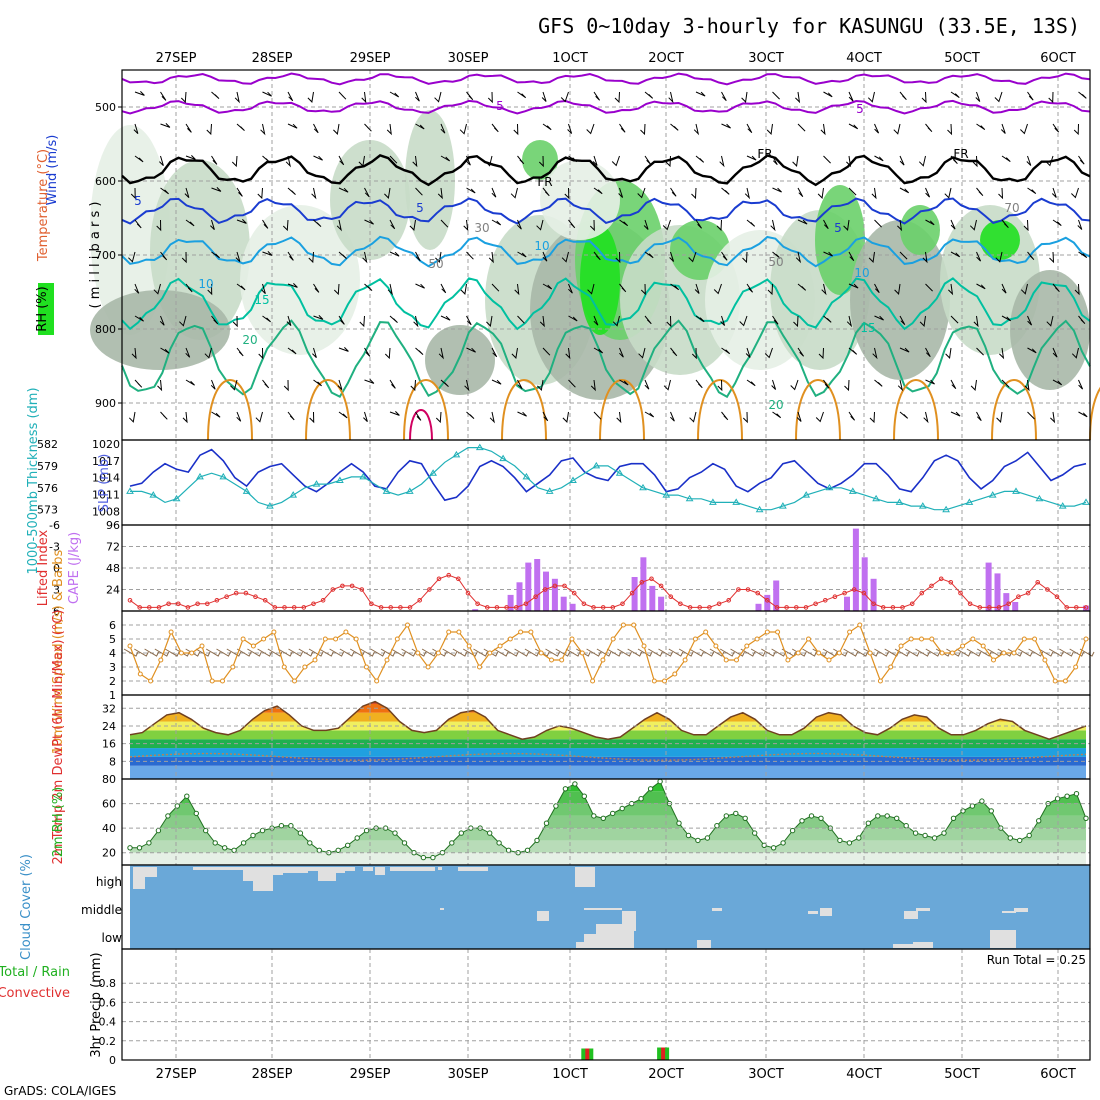 Image resolution: width=1100 pixels, height=1100 pixels. Describe the element at coordinates (775, 405) in the screenshot. I see `contour-label: 20` at that location.